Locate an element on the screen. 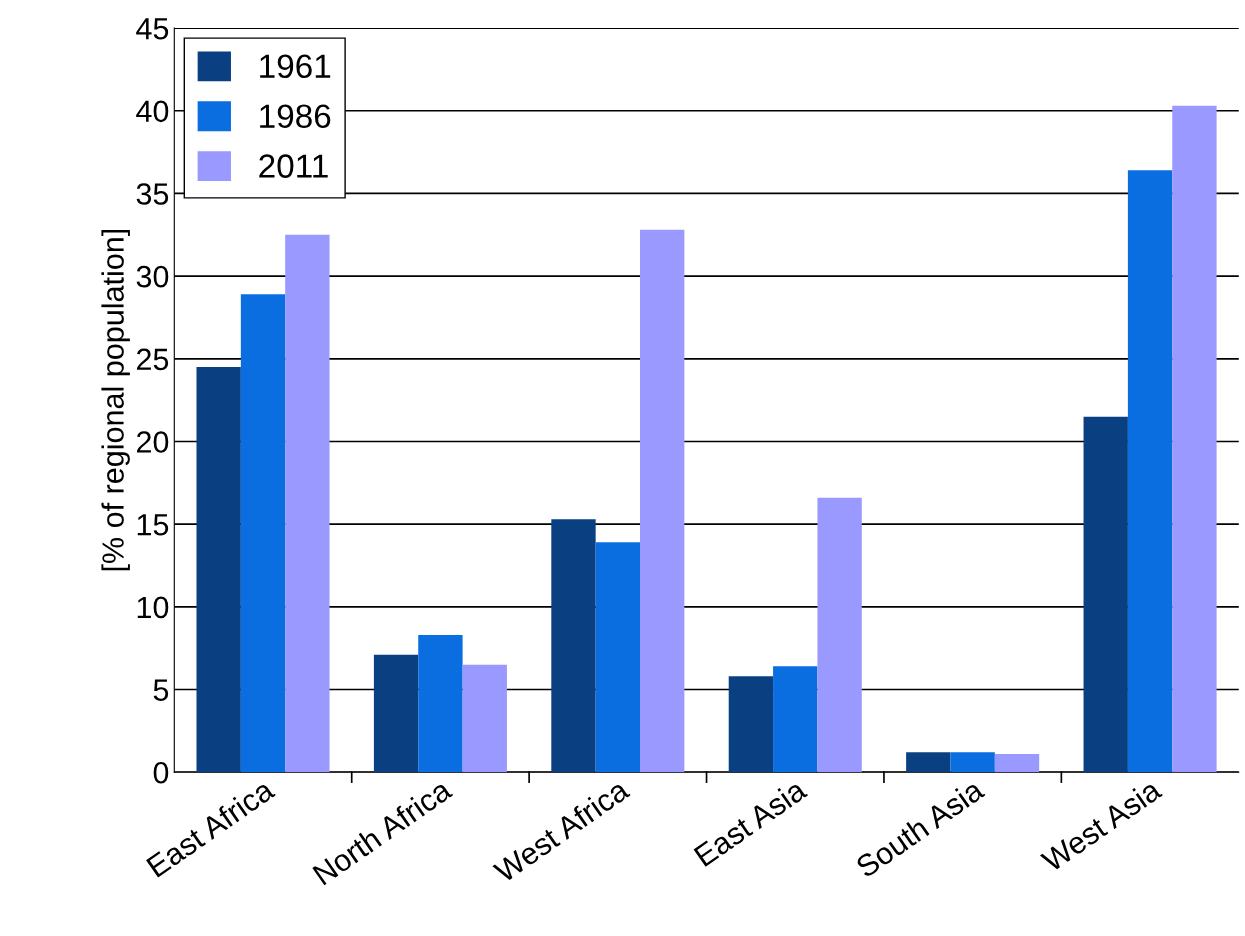 This screenshot has height=936, width=1245. y-tick-label: 40 is located at coordinates (152, 111).